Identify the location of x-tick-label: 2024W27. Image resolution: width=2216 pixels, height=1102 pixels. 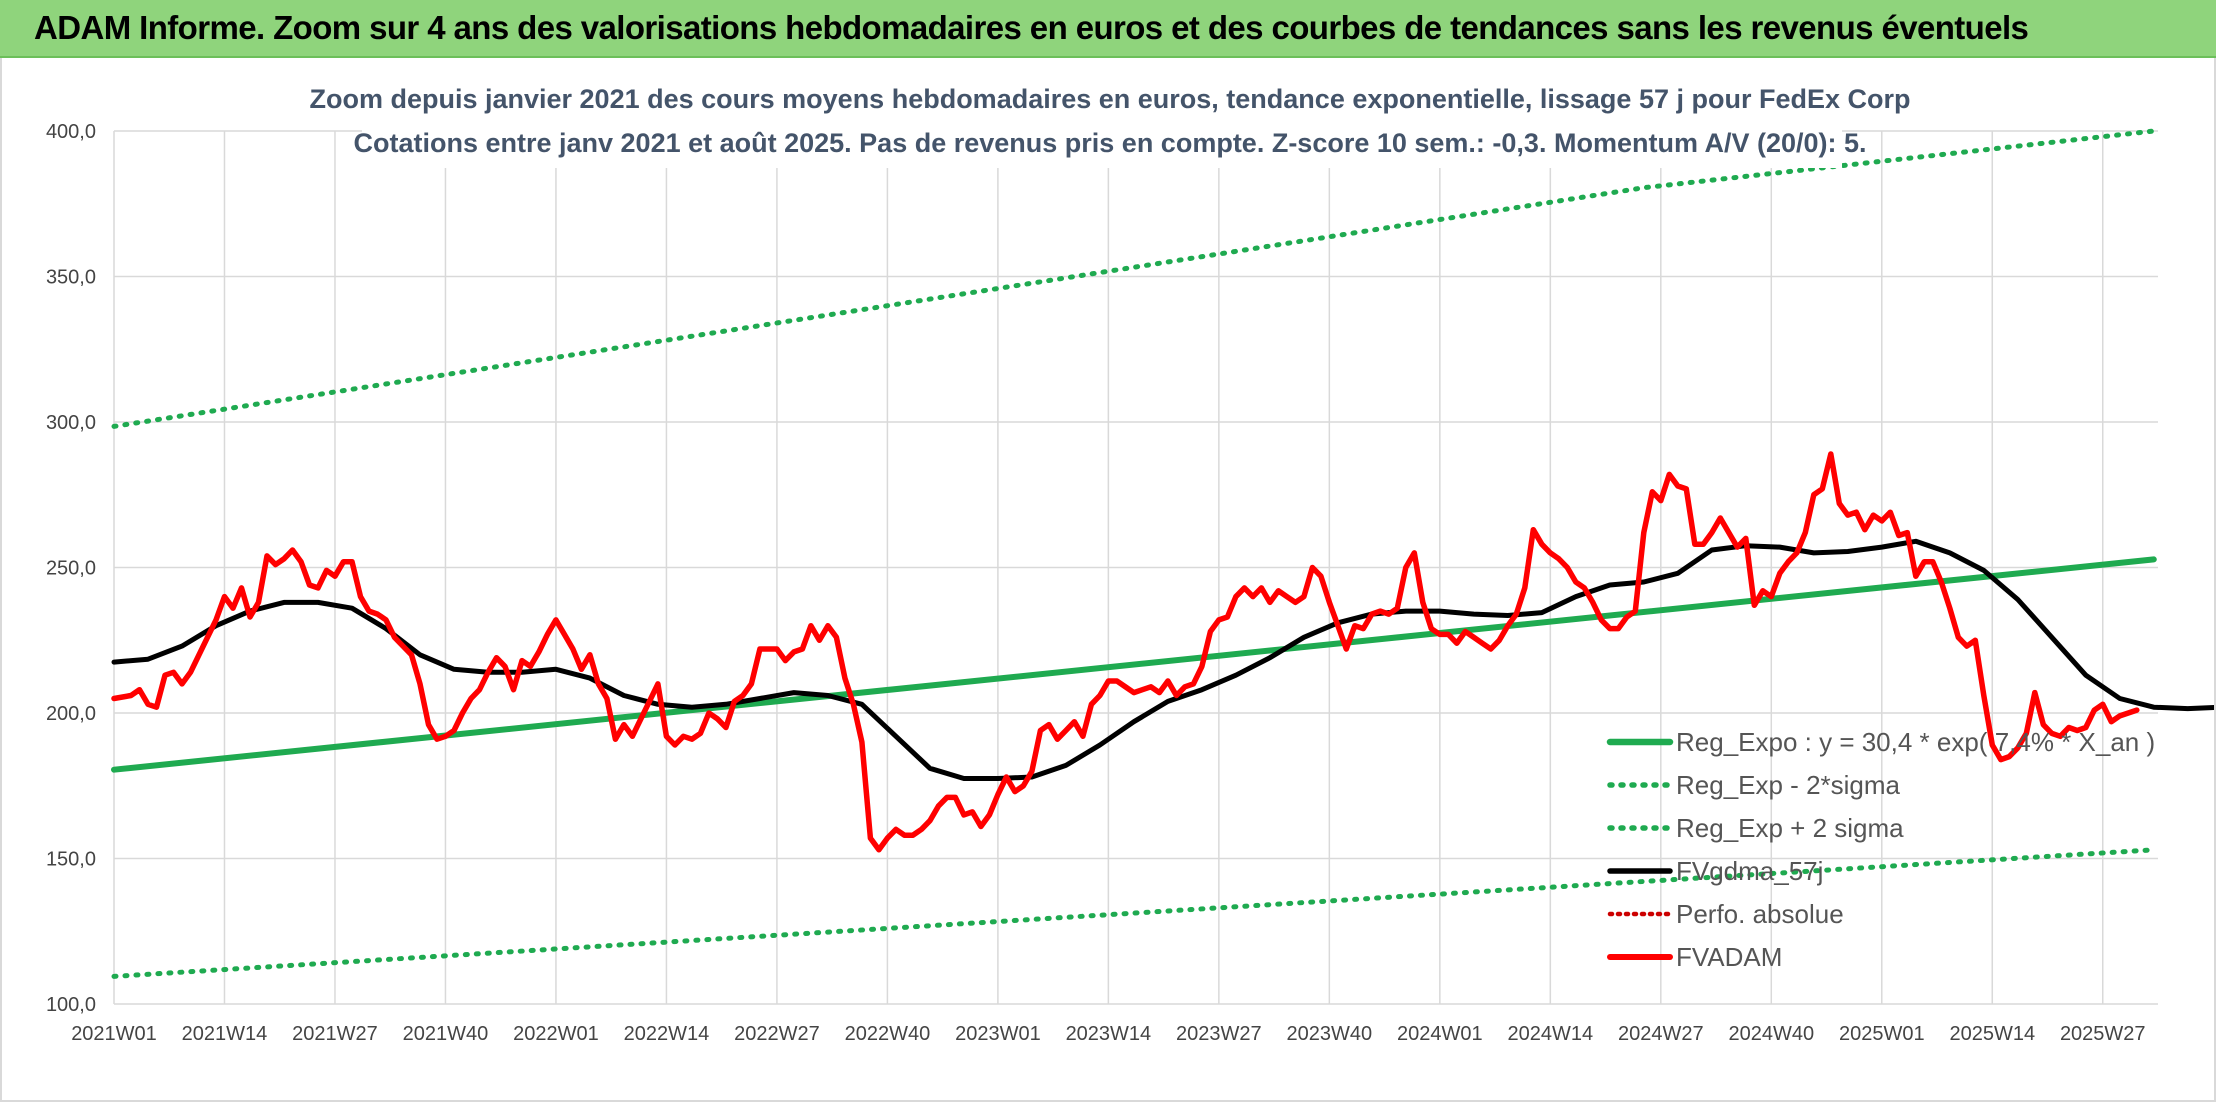
(1661, 1034).